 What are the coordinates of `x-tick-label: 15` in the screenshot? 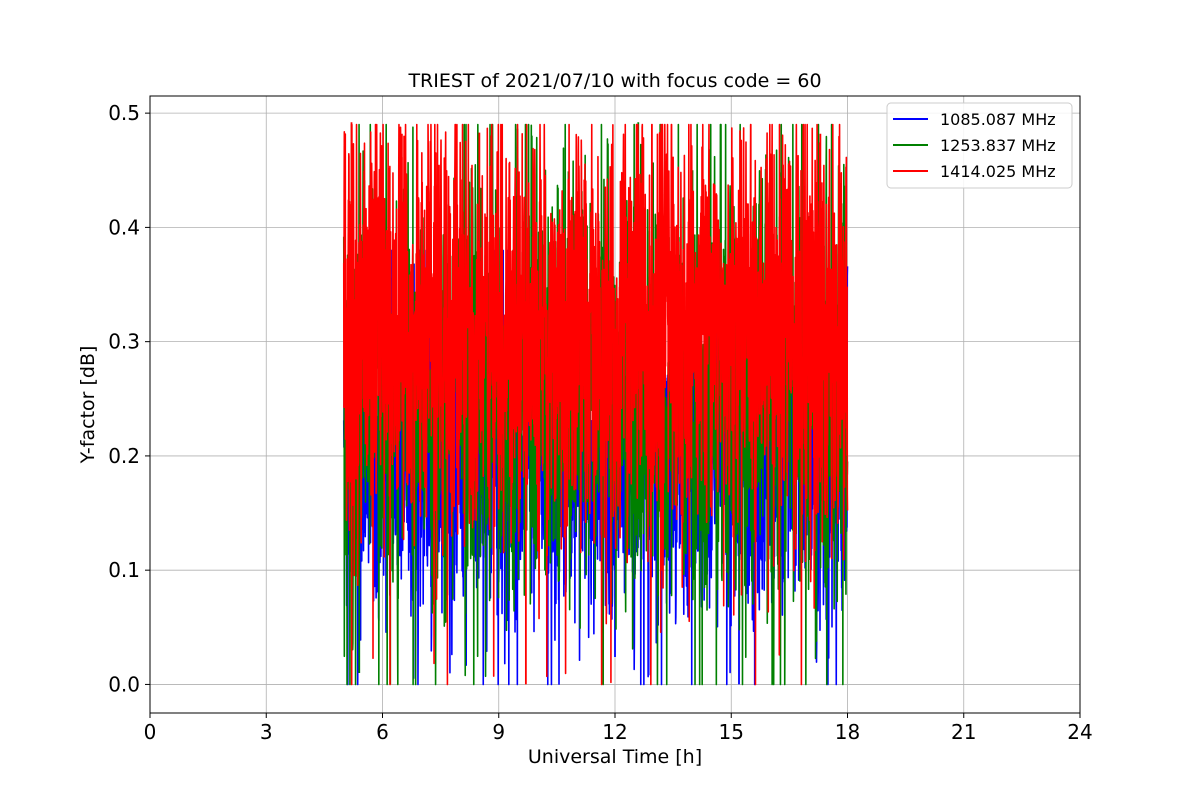 It's located at (731, 732).